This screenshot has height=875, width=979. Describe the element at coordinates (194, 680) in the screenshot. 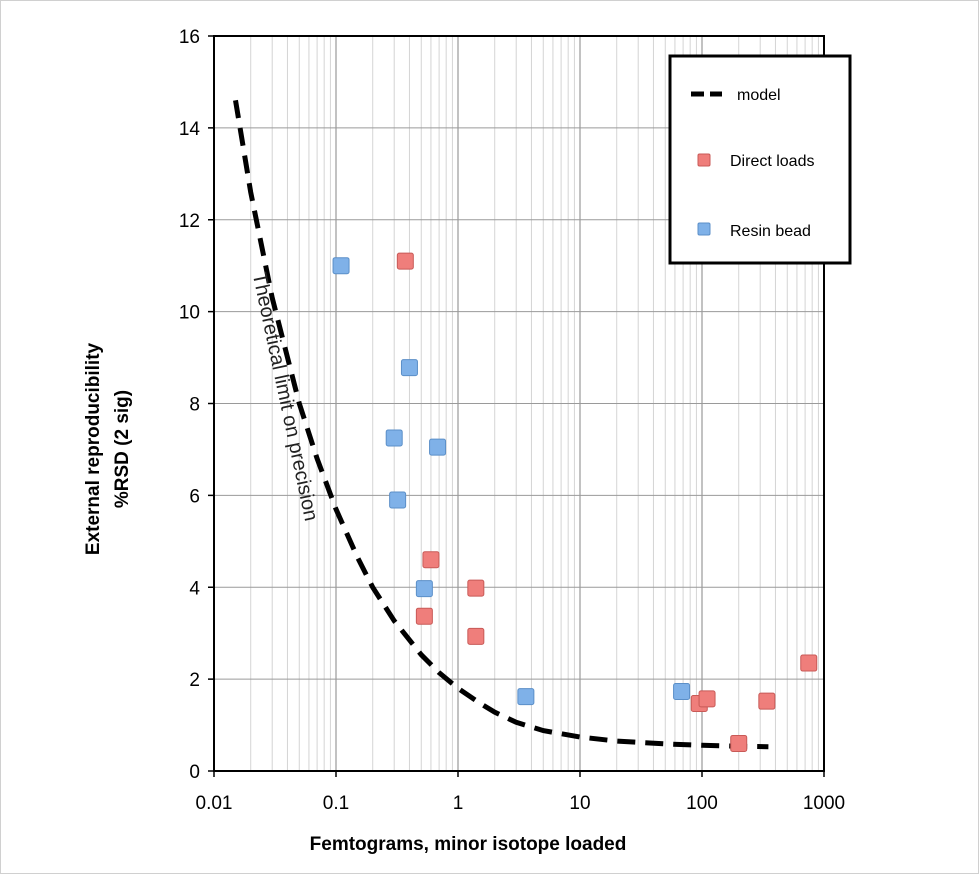

I see `y-tick-label: 2` at that location.